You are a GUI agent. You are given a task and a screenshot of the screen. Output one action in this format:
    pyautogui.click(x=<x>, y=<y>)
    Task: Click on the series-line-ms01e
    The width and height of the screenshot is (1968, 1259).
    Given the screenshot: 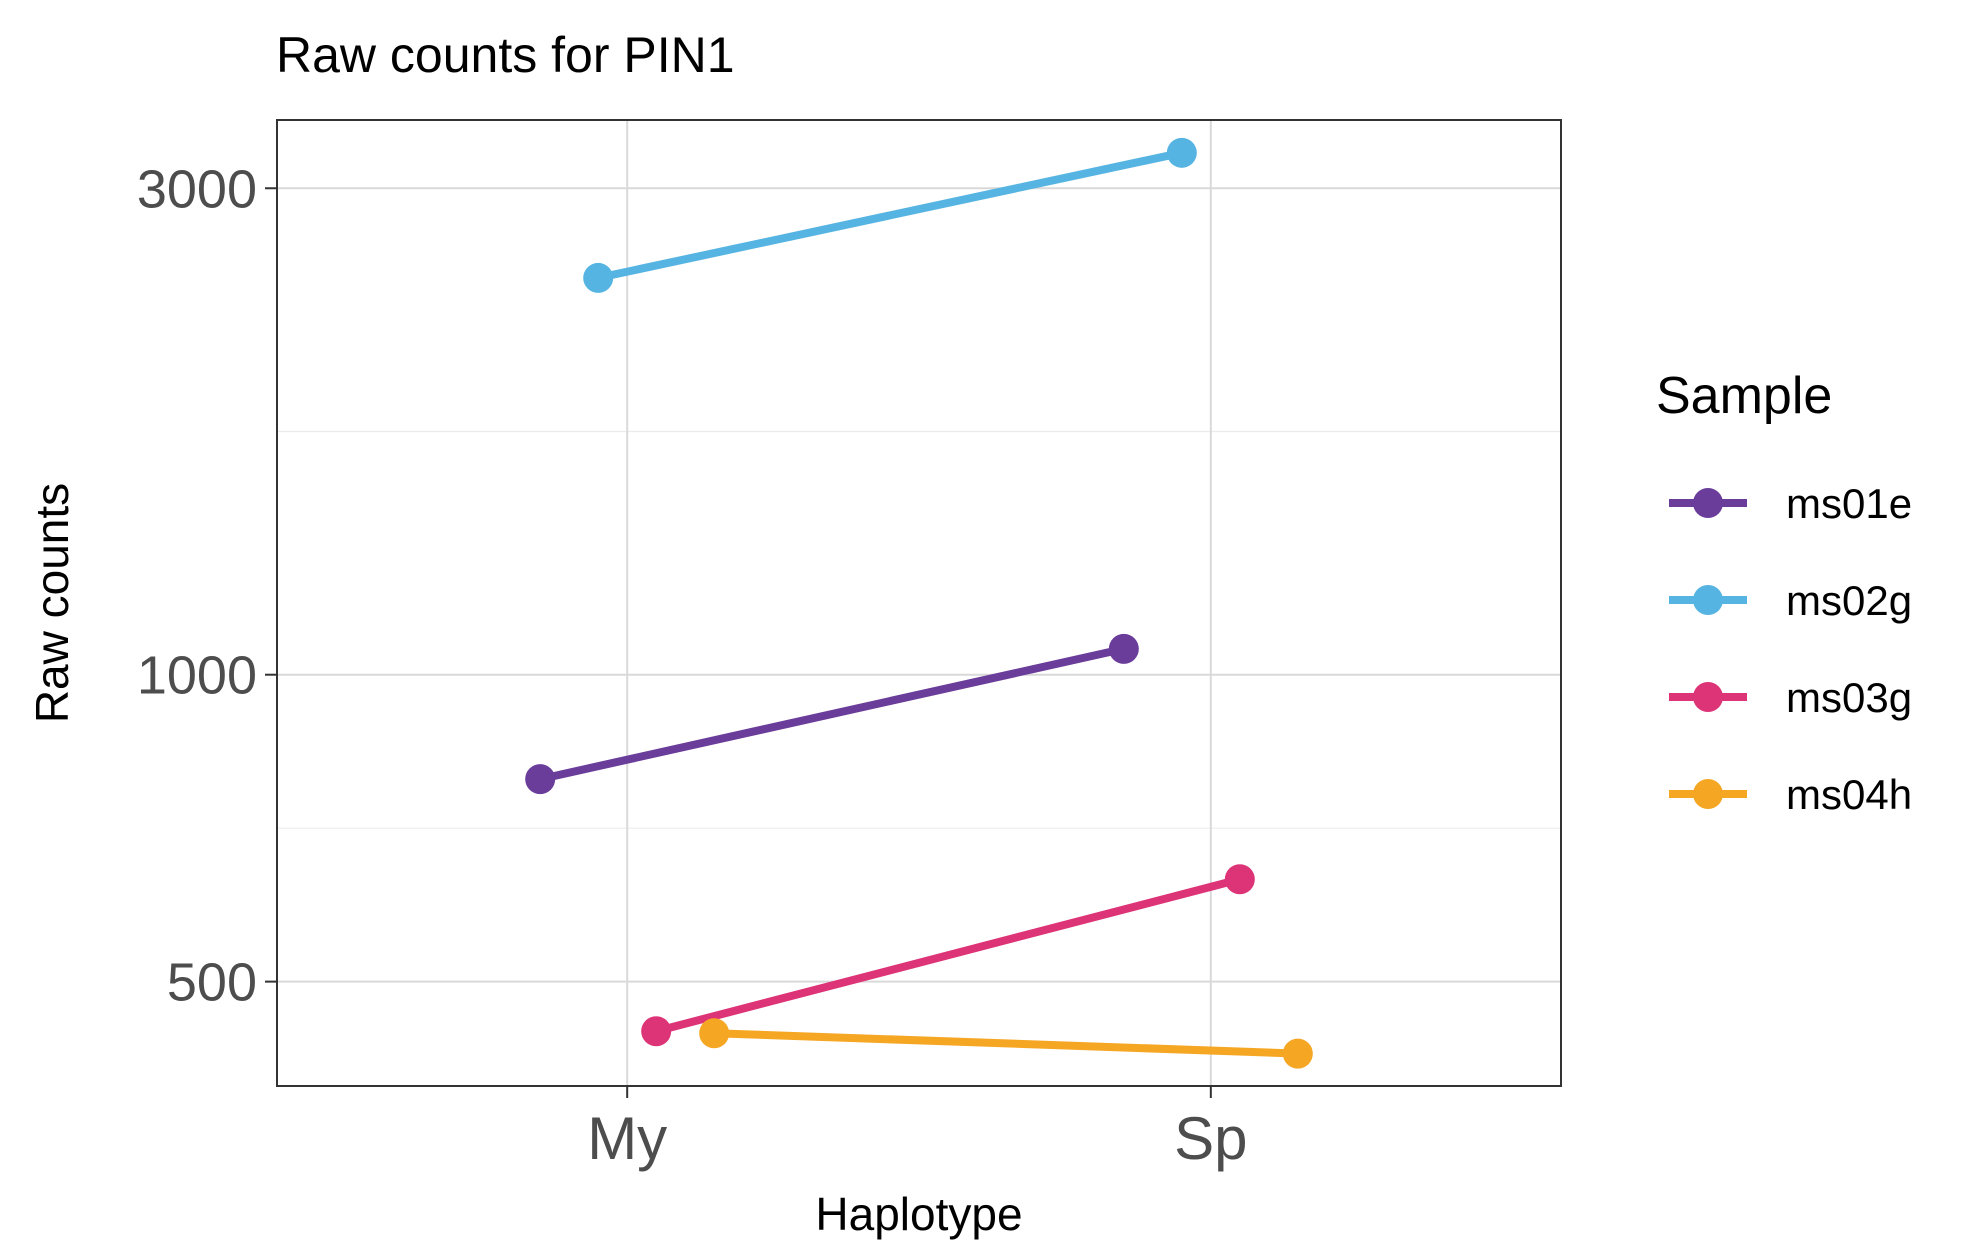 What is the action you would take?
    pyautogui.click(x=832, y=714)
    